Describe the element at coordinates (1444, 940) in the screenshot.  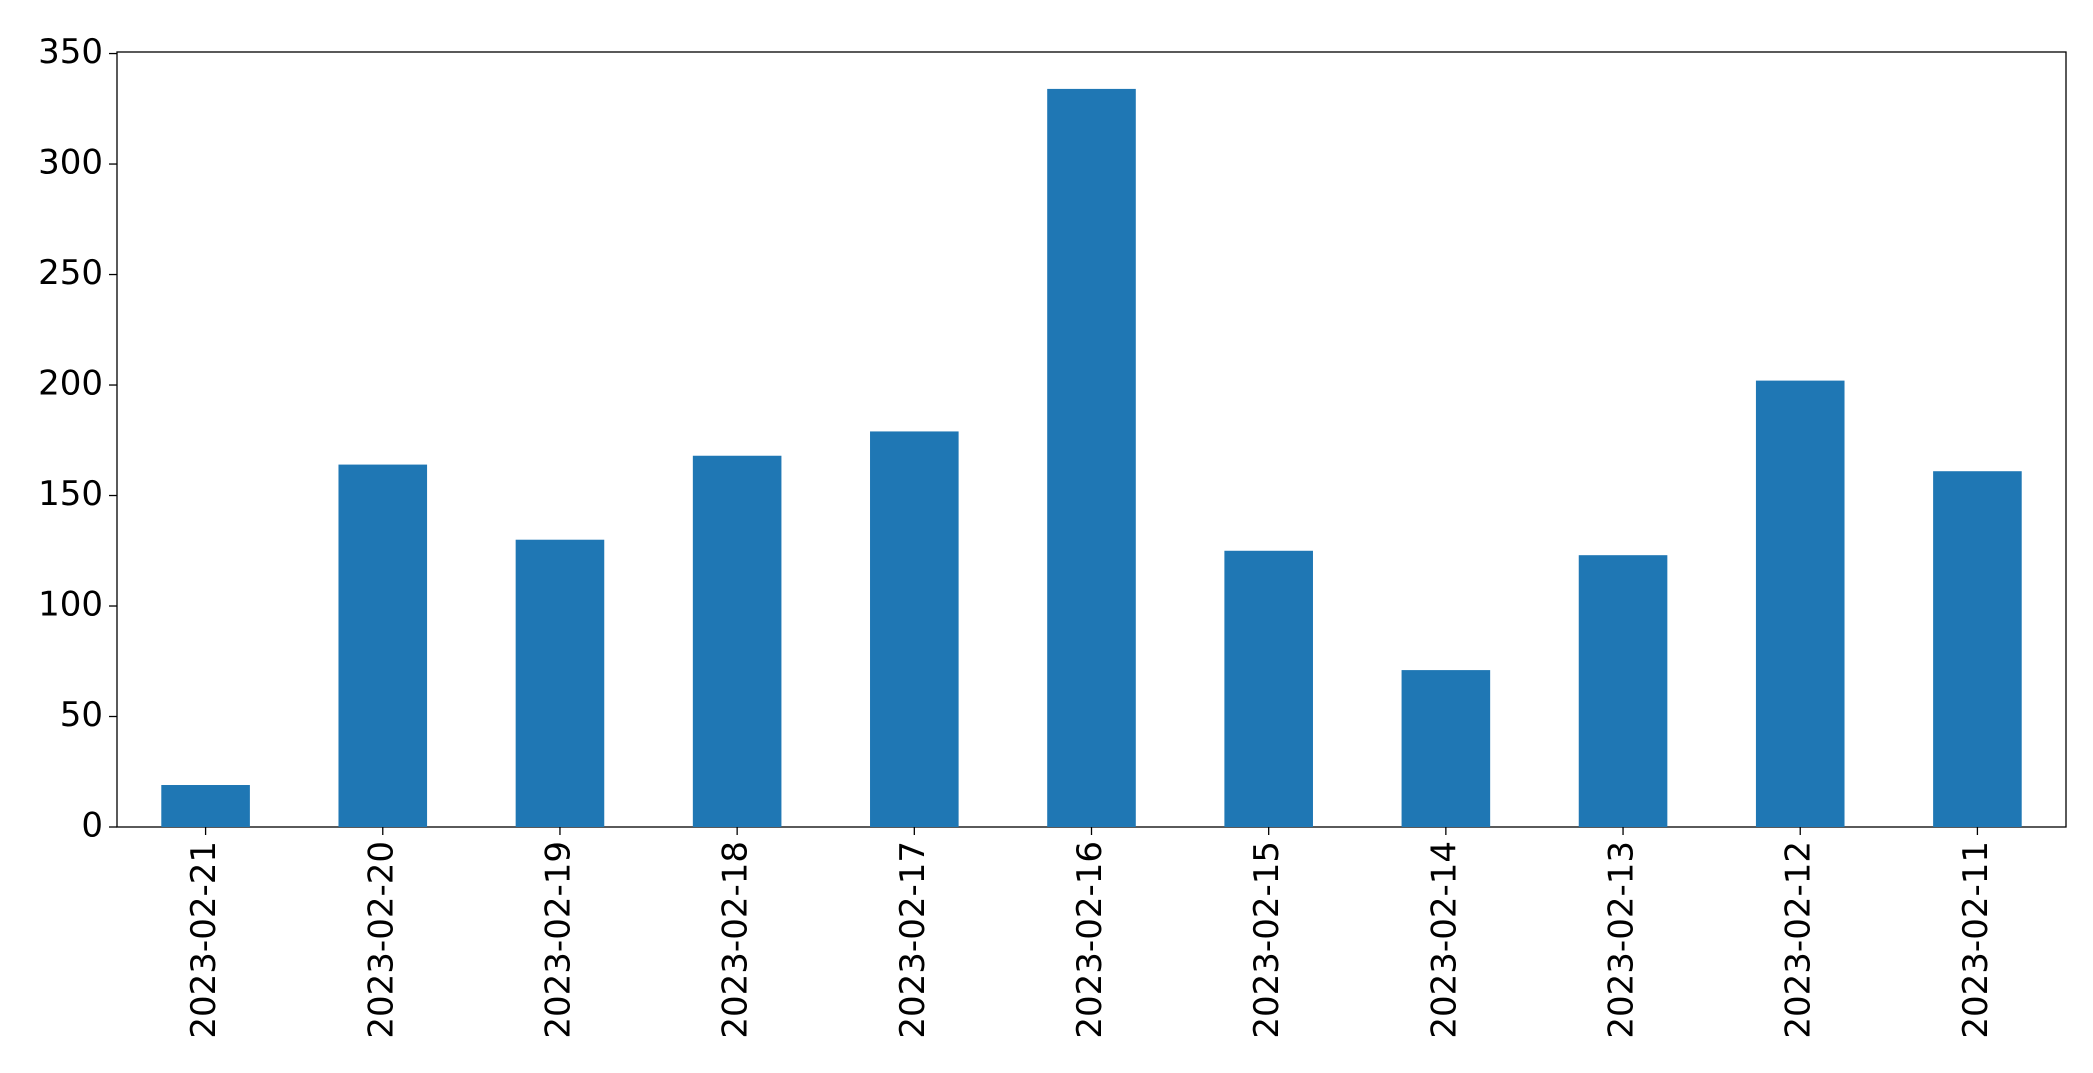
I see `x-tick-label: 2023-02-14` at that location.